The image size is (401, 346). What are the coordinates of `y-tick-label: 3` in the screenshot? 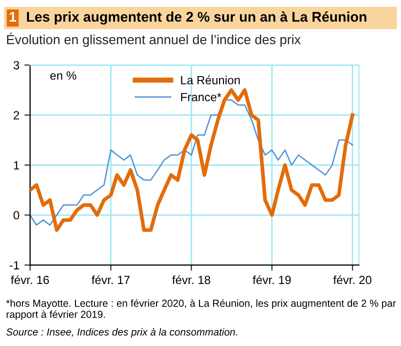 It's located at (17, 65).